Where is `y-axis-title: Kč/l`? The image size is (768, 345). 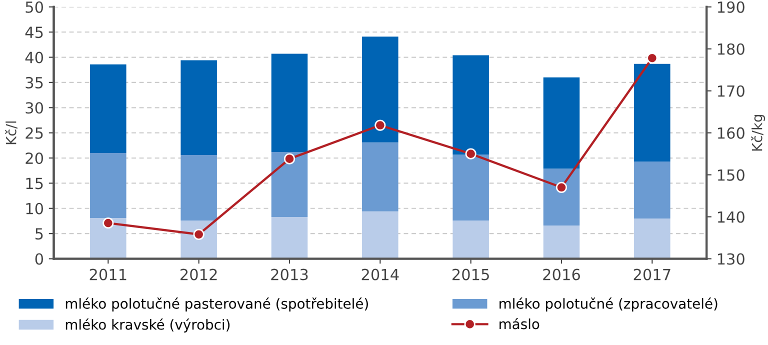 y-axis-title: Kč/l is located at coordinates (11, 132).